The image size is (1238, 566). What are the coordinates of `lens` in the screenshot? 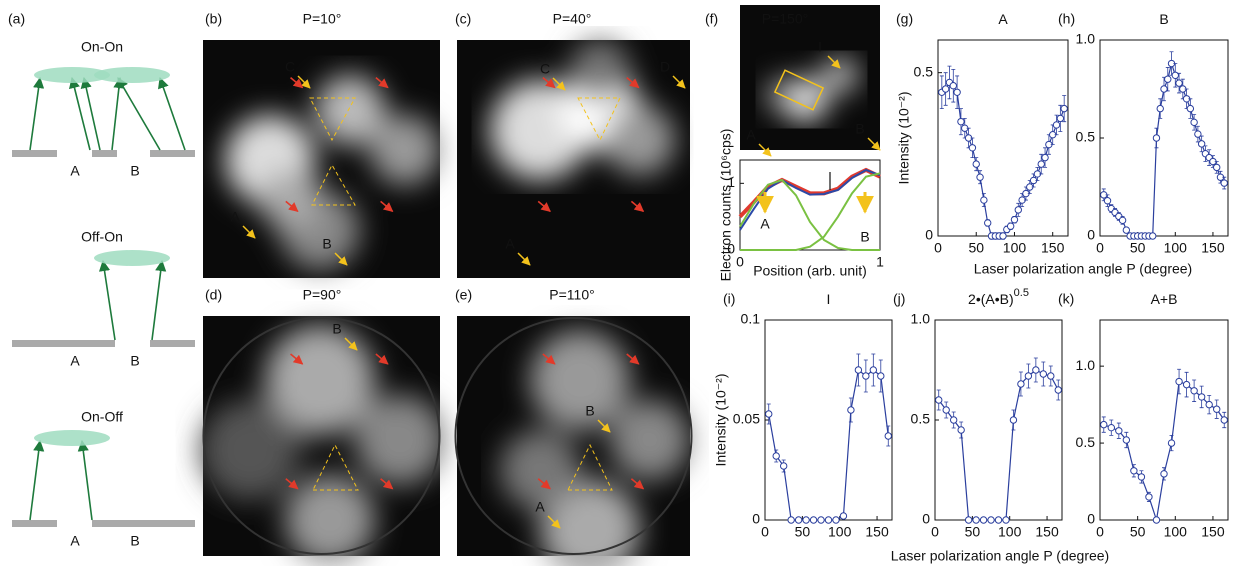 It's located at (72, 438).